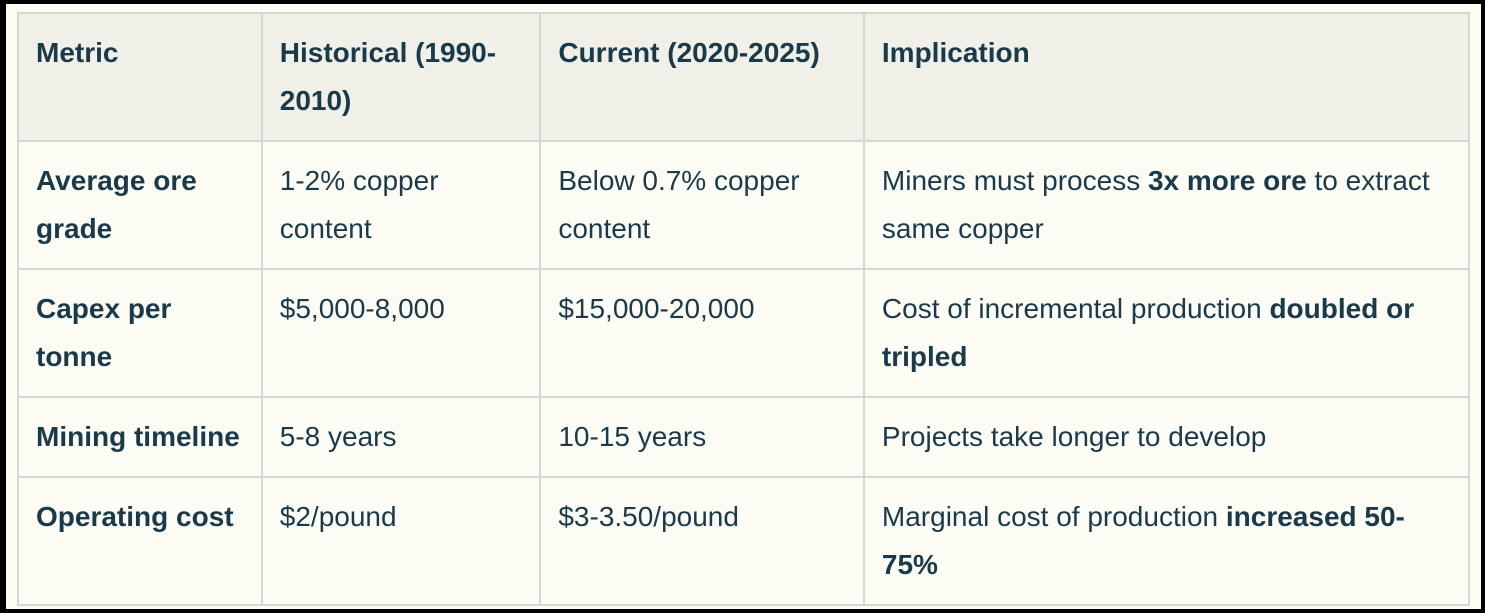  I want to click on bold-text-segment: 3x more ore, so click(1227, 180).